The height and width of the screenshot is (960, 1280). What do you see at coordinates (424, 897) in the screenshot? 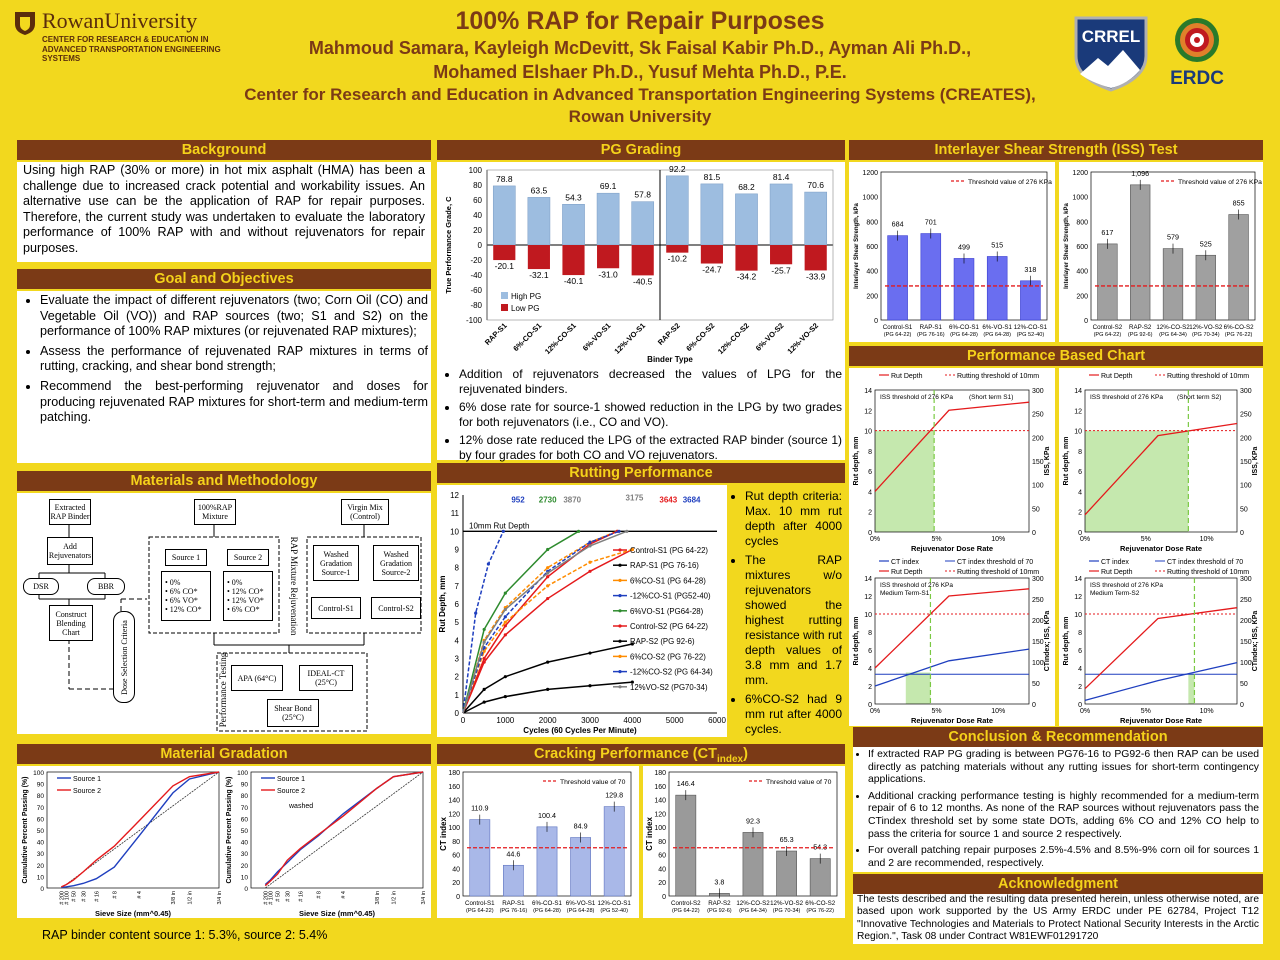
I see `grad-sieve-label: 3/4 in` at bounding box center [424, 897].